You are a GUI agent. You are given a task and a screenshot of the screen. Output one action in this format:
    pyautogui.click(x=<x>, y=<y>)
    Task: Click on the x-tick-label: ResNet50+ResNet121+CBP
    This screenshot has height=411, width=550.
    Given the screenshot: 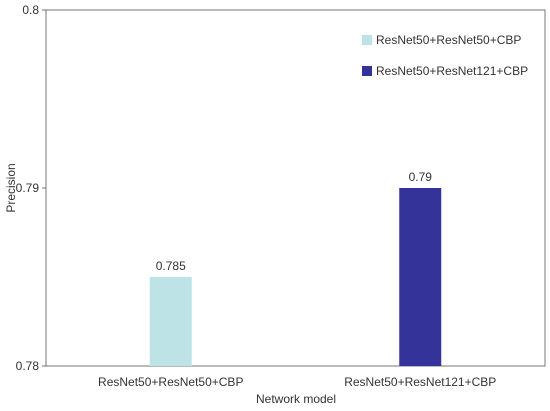 What is the action you would take?
    pyautogui.click(x=420, y=382)
    